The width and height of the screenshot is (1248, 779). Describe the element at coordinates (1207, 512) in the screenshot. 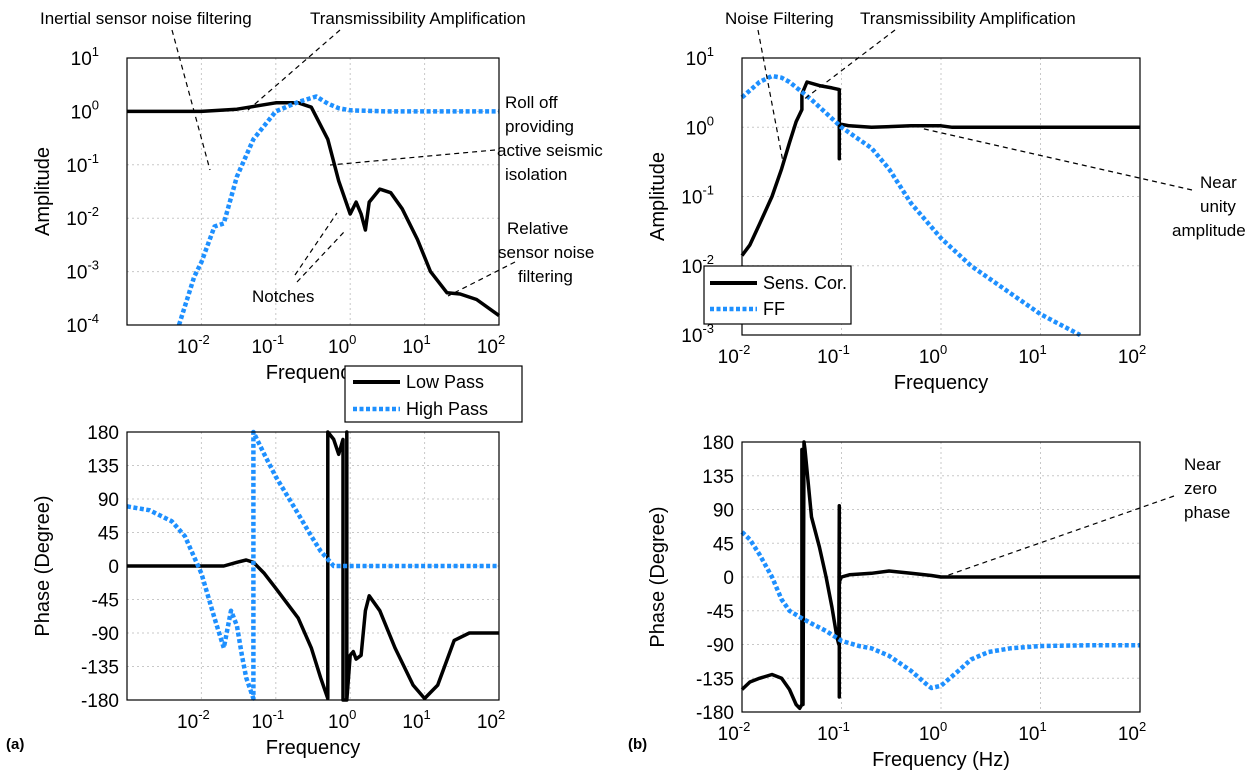

I see `svg-text: phase` at that location.